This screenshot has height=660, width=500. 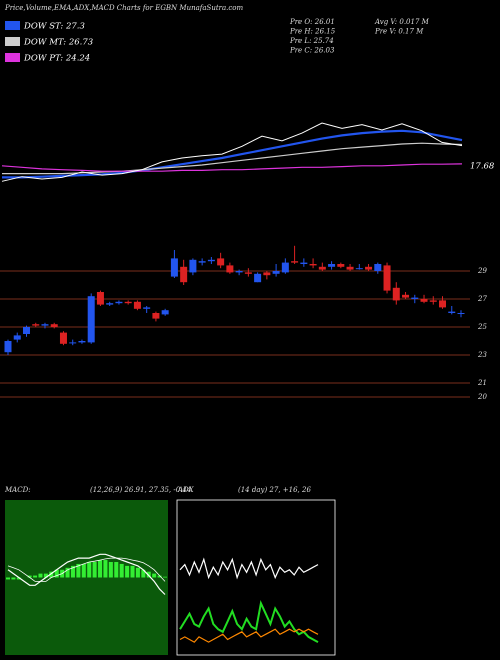 What do you see at coordinates (274, 490) in the screenshot?
I see `adx-subtitle: (14 day) 27, +16, 26` at bounding box center [274, 490].